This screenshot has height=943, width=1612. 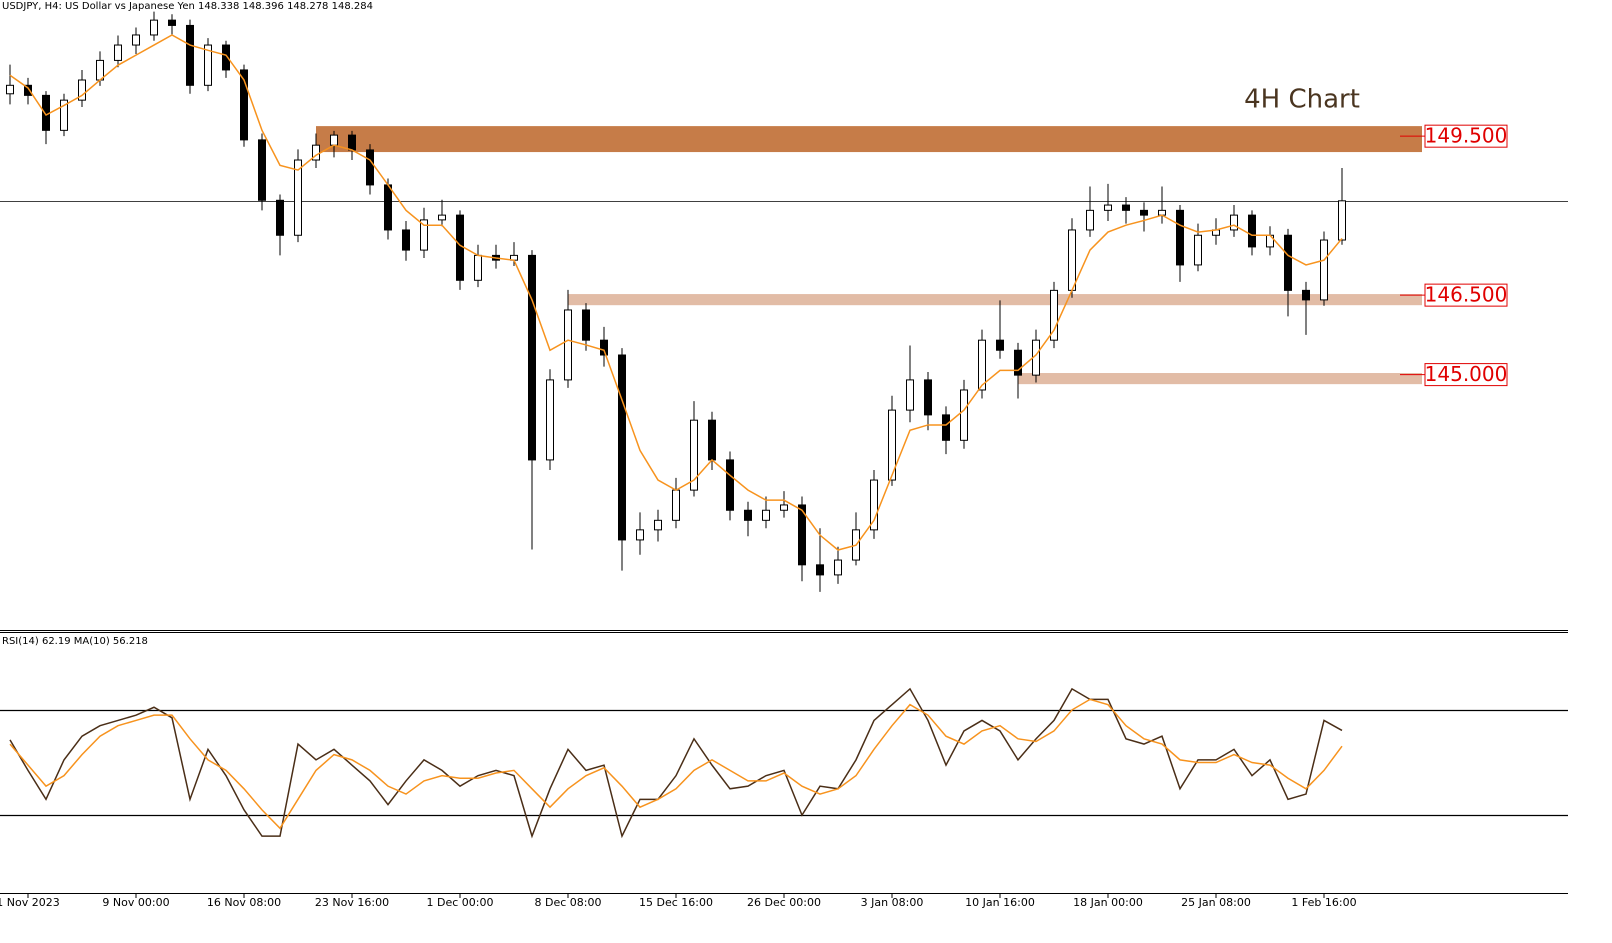 I want to click on x-tick-label: 10 Jan 16:00, so click(x=1000, y=902).